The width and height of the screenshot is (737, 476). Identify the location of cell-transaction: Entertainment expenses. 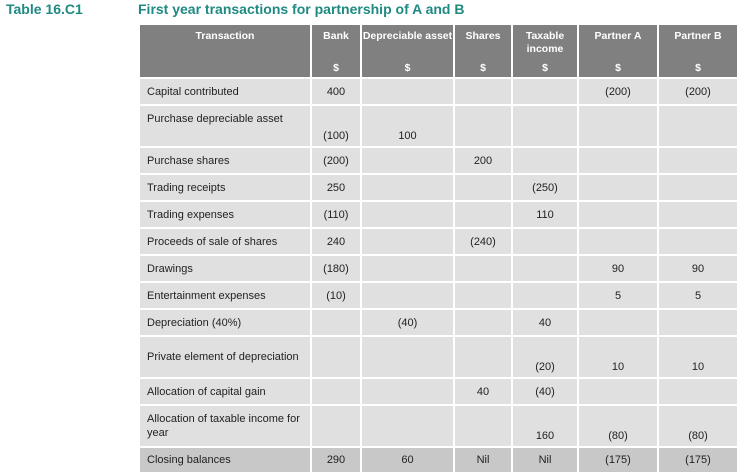
(225, 295).